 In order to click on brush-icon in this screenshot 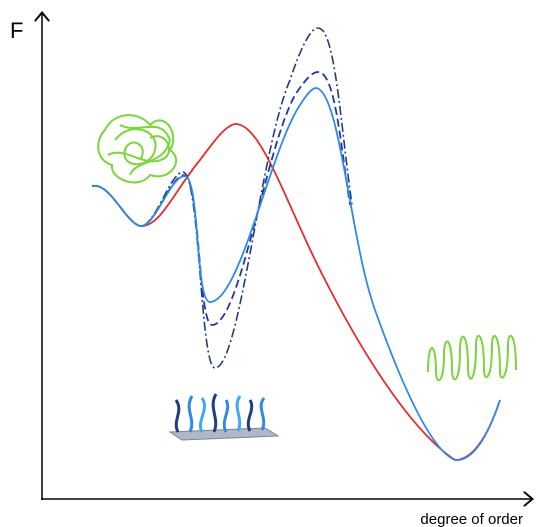, I will do `click(224, 417)`.